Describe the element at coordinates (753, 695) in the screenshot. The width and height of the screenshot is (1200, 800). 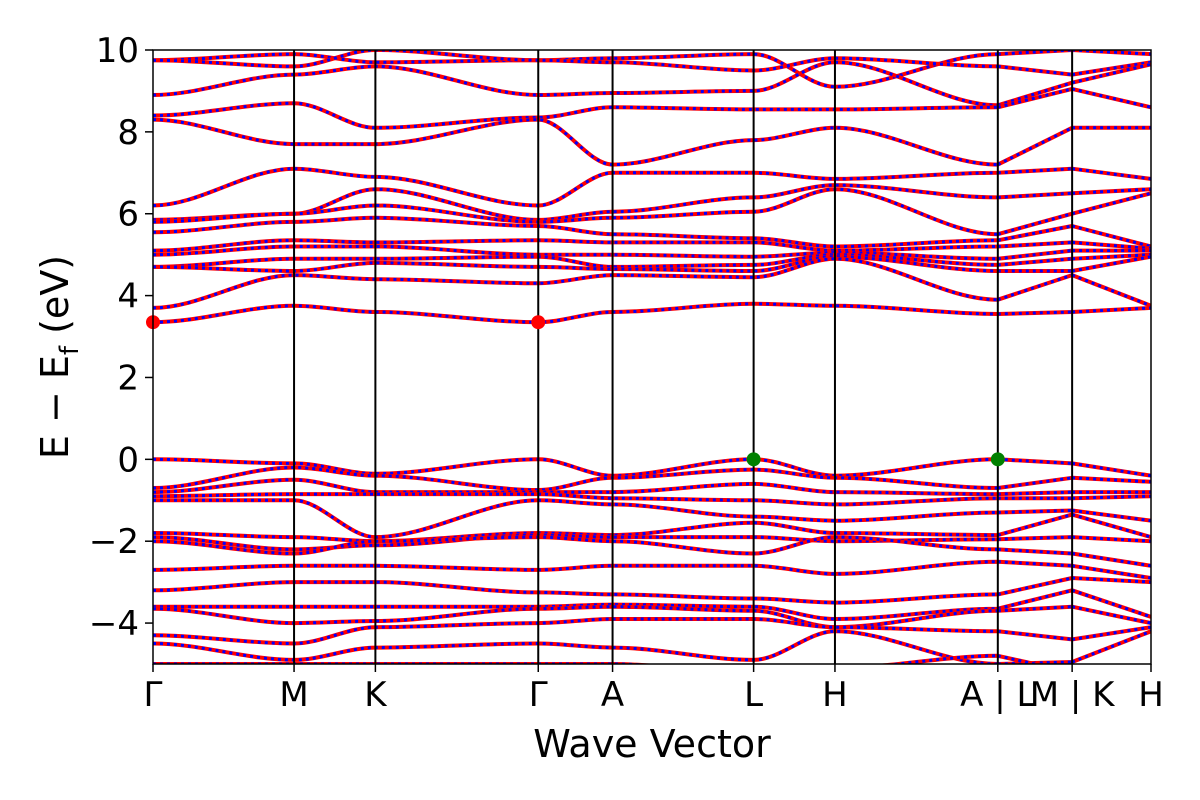
I see `x-tick-label: L` at that location.